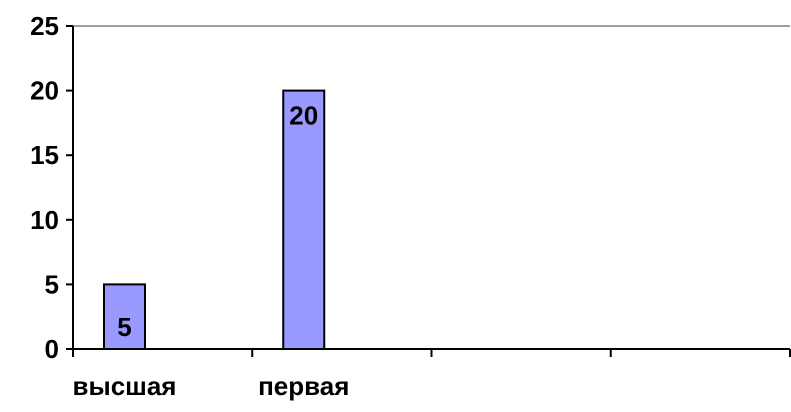 The image size is (791, 412). I want to click on y-tick-label: 5, so click(52, 284).